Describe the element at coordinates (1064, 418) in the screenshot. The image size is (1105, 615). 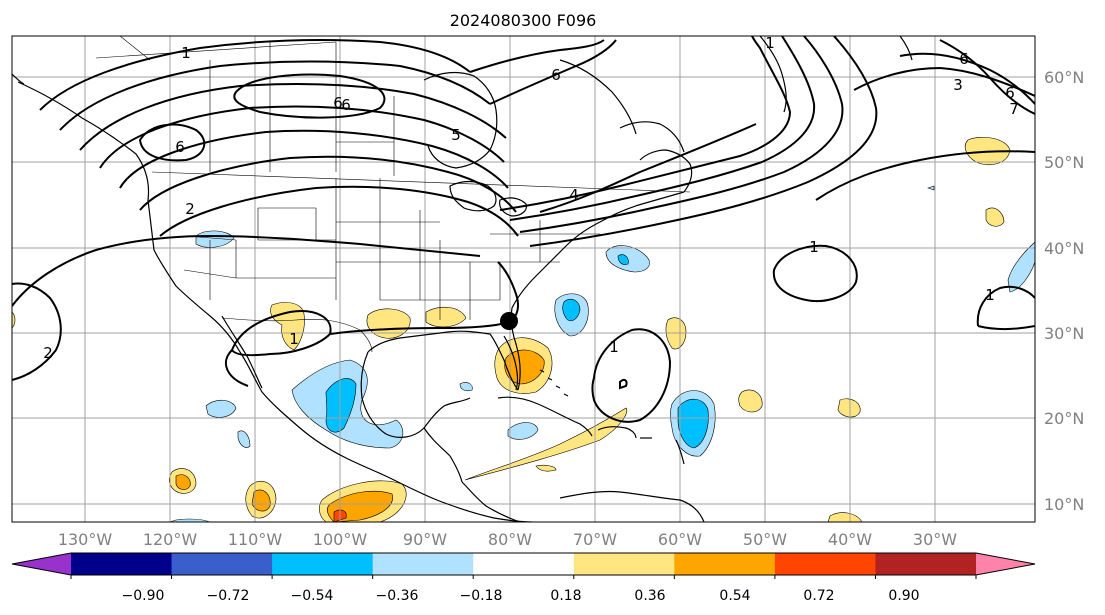
I see `lat-label: 20°N` at that location.